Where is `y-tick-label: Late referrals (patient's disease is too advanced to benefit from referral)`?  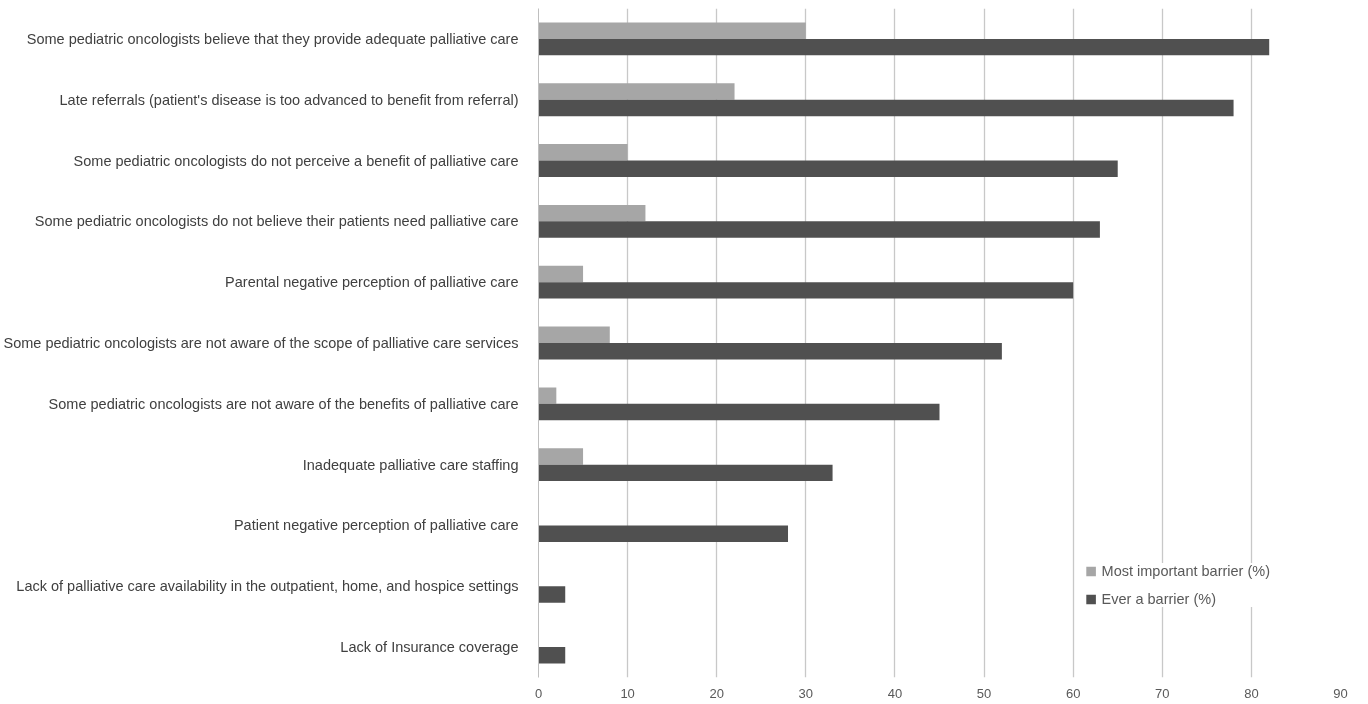
y-tick-label: Late referrals (patient's disease is too advanced to benefit from referral) is located at coordinates (289, 99).